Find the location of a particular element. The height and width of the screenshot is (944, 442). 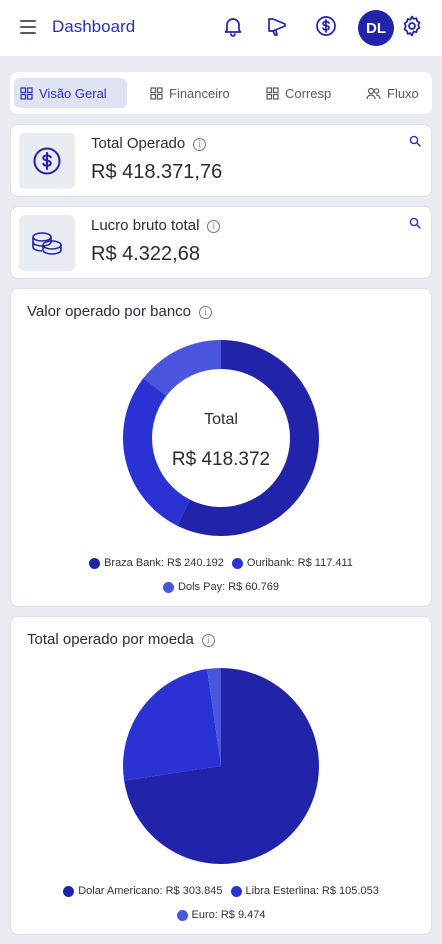

total-operado-card: Total Operado i R$ 418.371,76 is located at coordinates (221, 160).